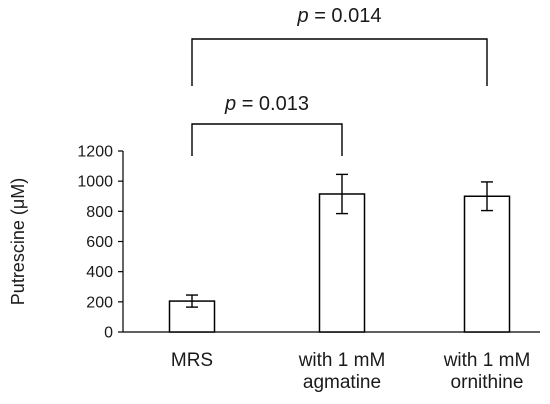 The image size is (550, 404). What do you see at coordinates (95, 182) in the screenshot?
I see `y-tick-label: 1000` at bounding box center [95, 182].